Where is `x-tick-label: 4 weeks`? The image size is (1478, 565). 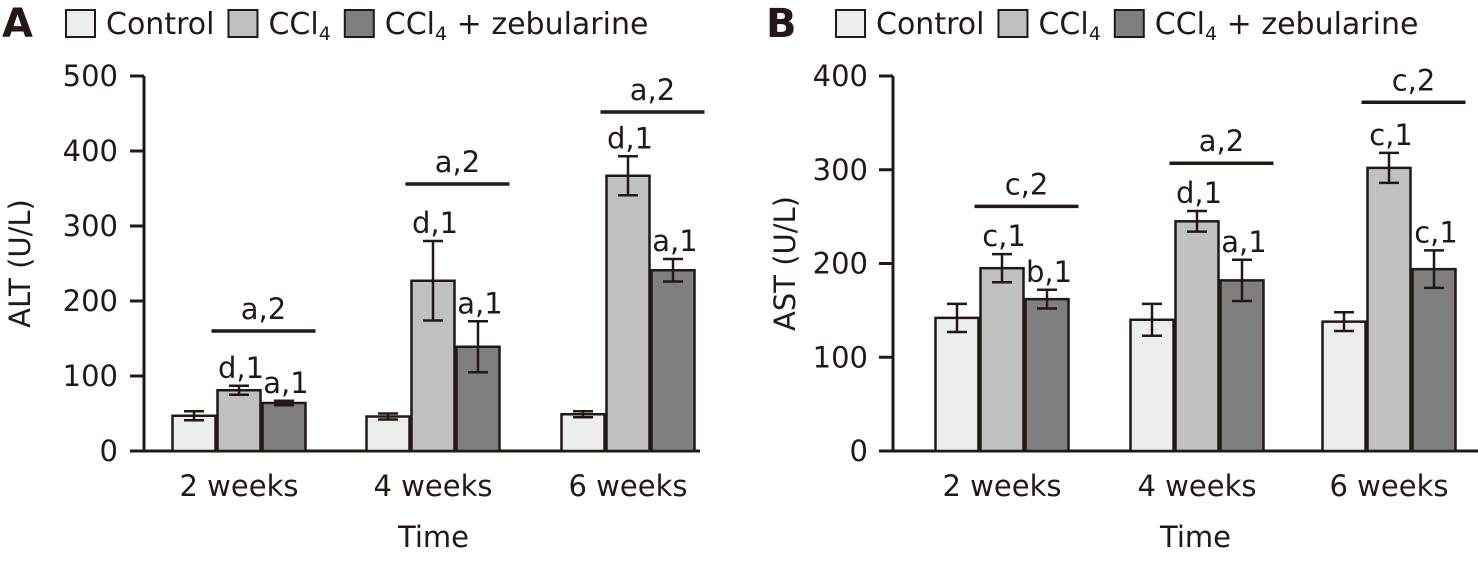 x-tick-label: 4 weeks is located at coordinates (1197, 486).